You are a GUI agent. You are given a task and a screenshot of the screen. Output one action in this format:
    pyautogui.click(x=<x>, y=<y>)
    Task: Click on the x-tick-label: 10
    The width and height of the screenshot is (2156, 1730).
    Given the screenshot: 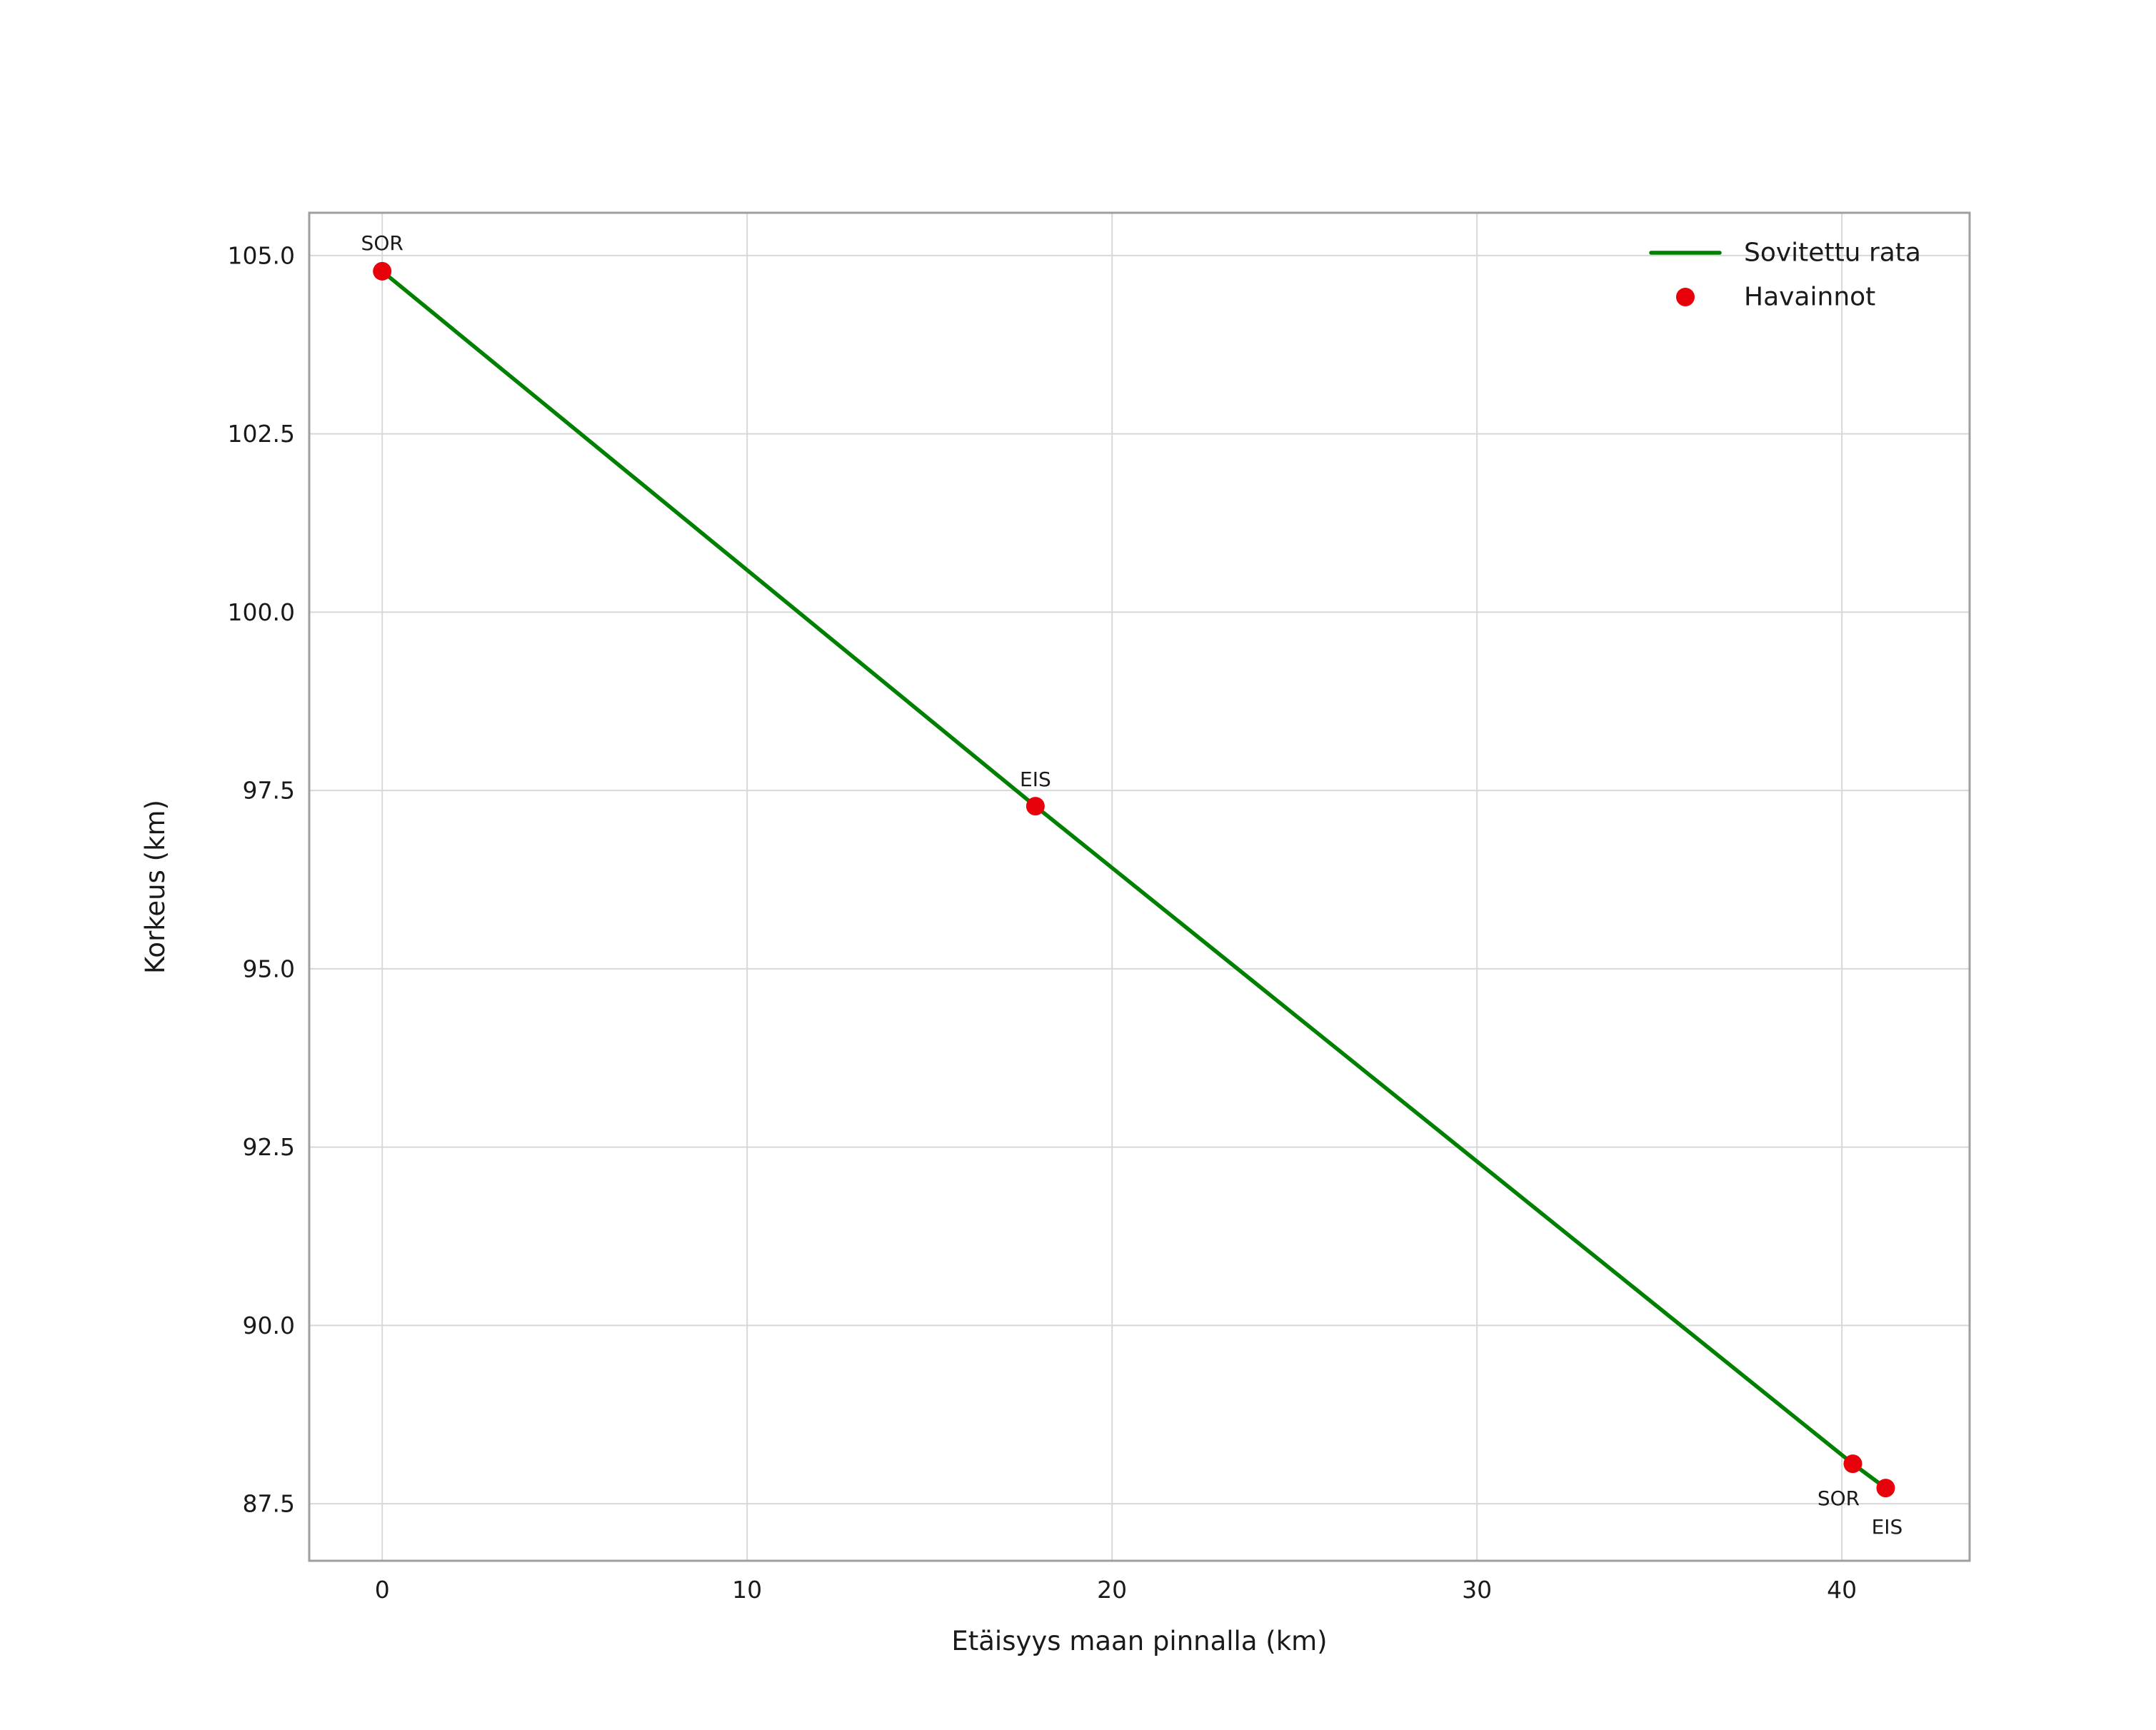 What is the action you would take?
    pyautogui.click(x=747, y=1590)
    